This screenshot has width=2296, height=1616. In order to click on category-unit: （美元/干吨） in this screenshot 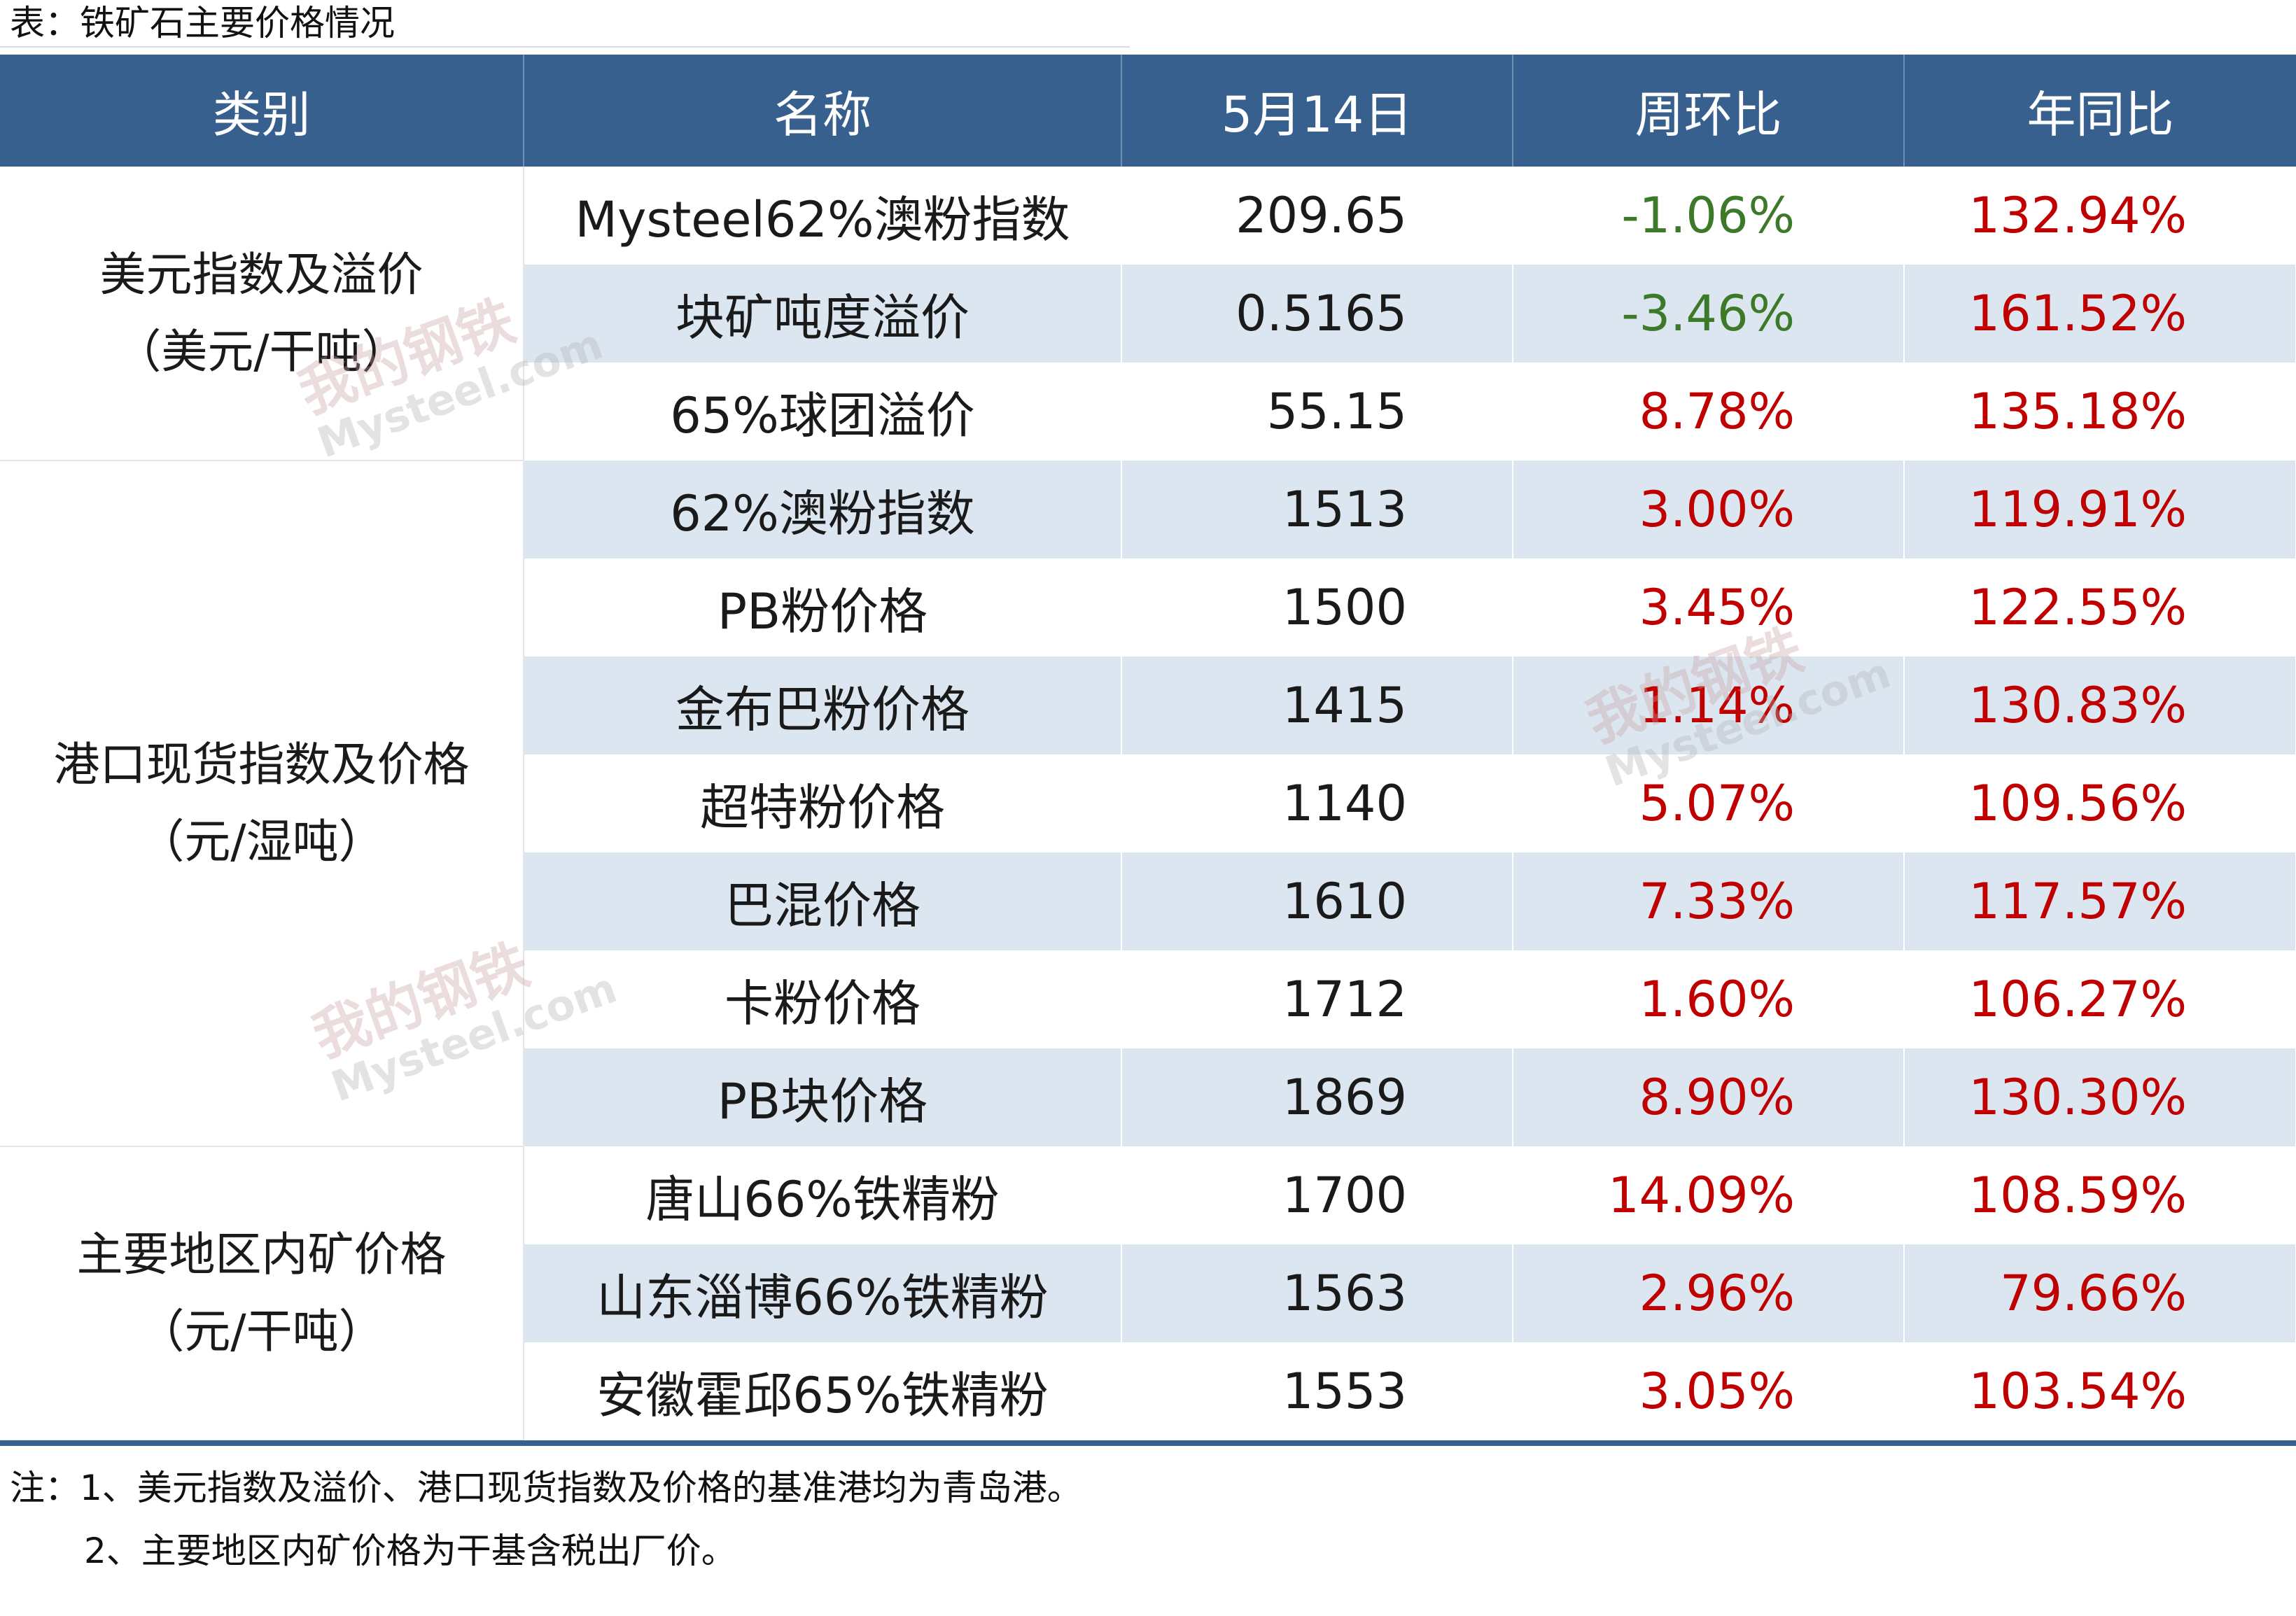, I will do `click(261, 352)`.